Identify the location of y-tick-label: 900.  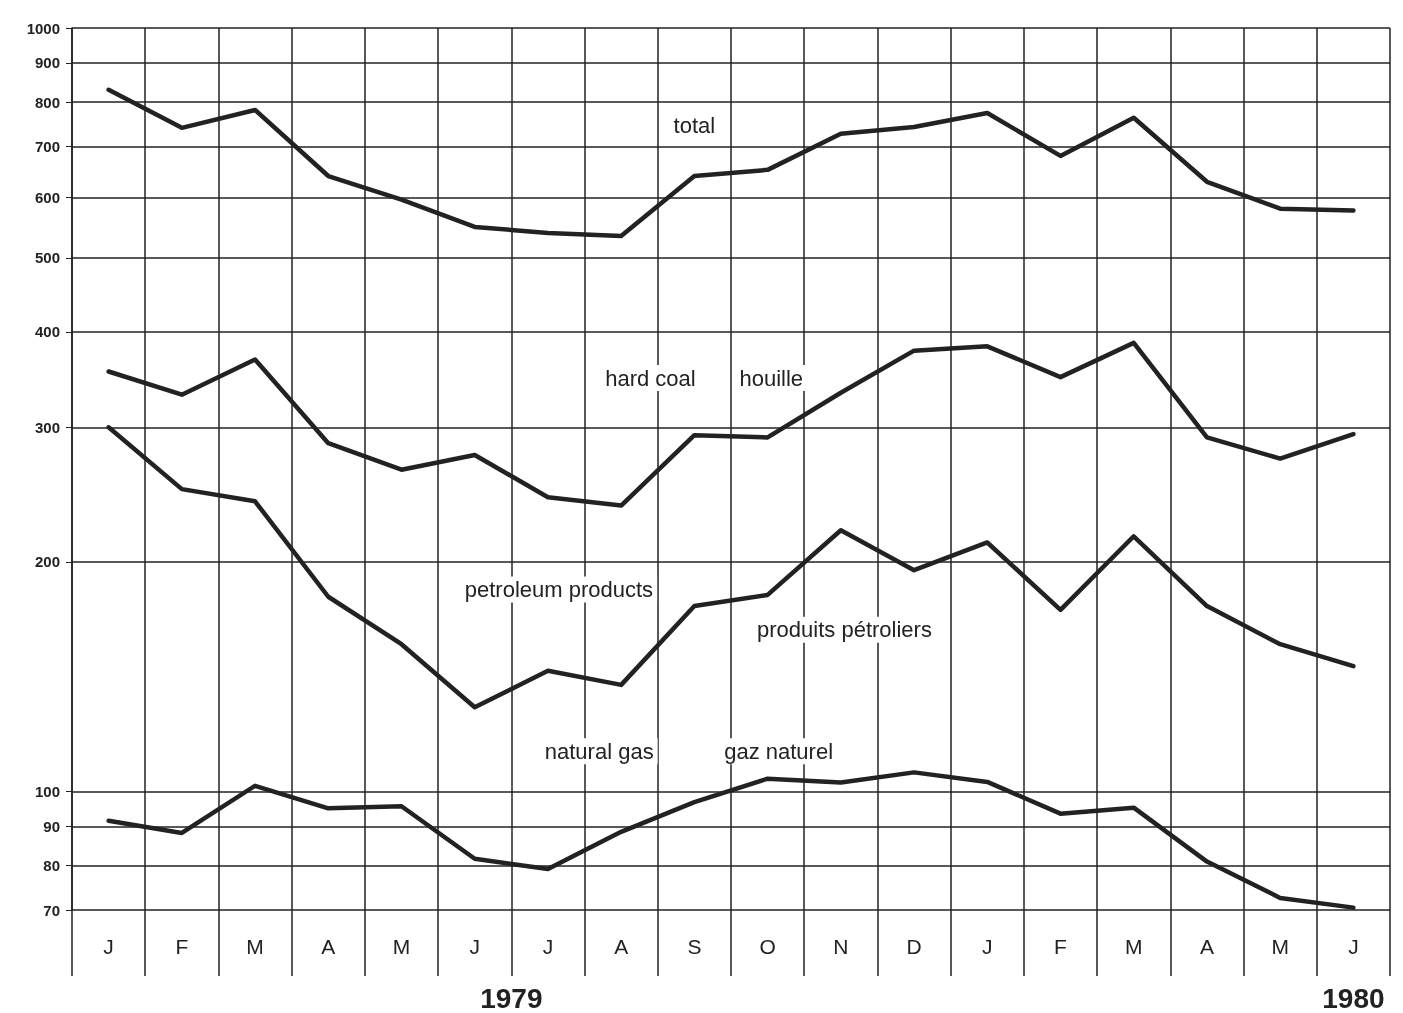
(47, 63).